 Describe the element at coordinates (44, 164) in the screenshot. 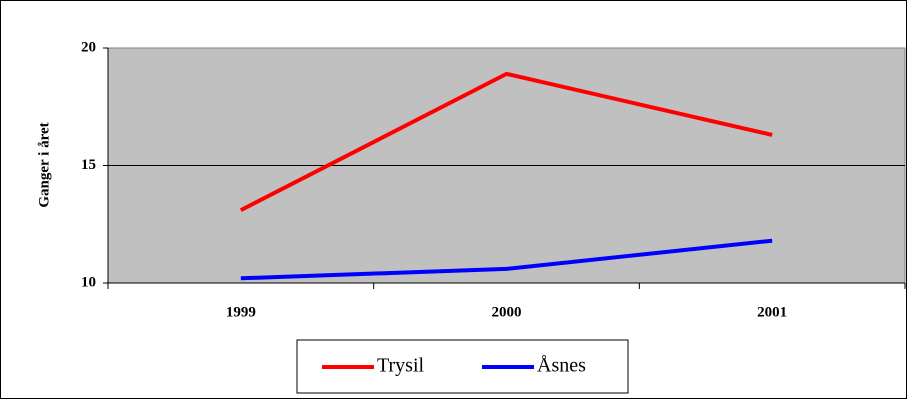

I see `y-axis-label: Ganger i året` at that location.